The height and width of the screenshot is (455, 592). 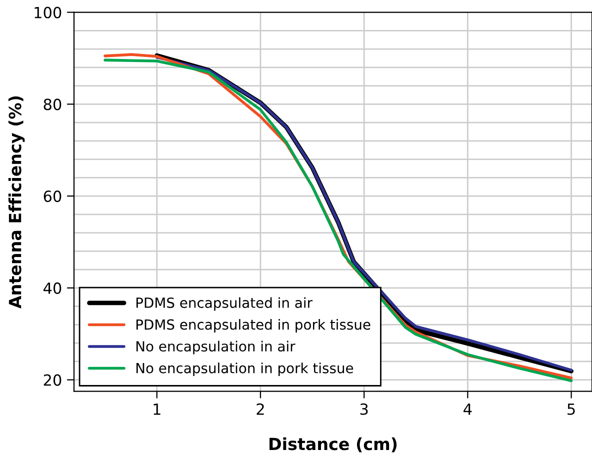 What do you see at coordinates (260, 409) in the screenshot?
I see `x-tick-label: 2` at bounding box center [260, 409].